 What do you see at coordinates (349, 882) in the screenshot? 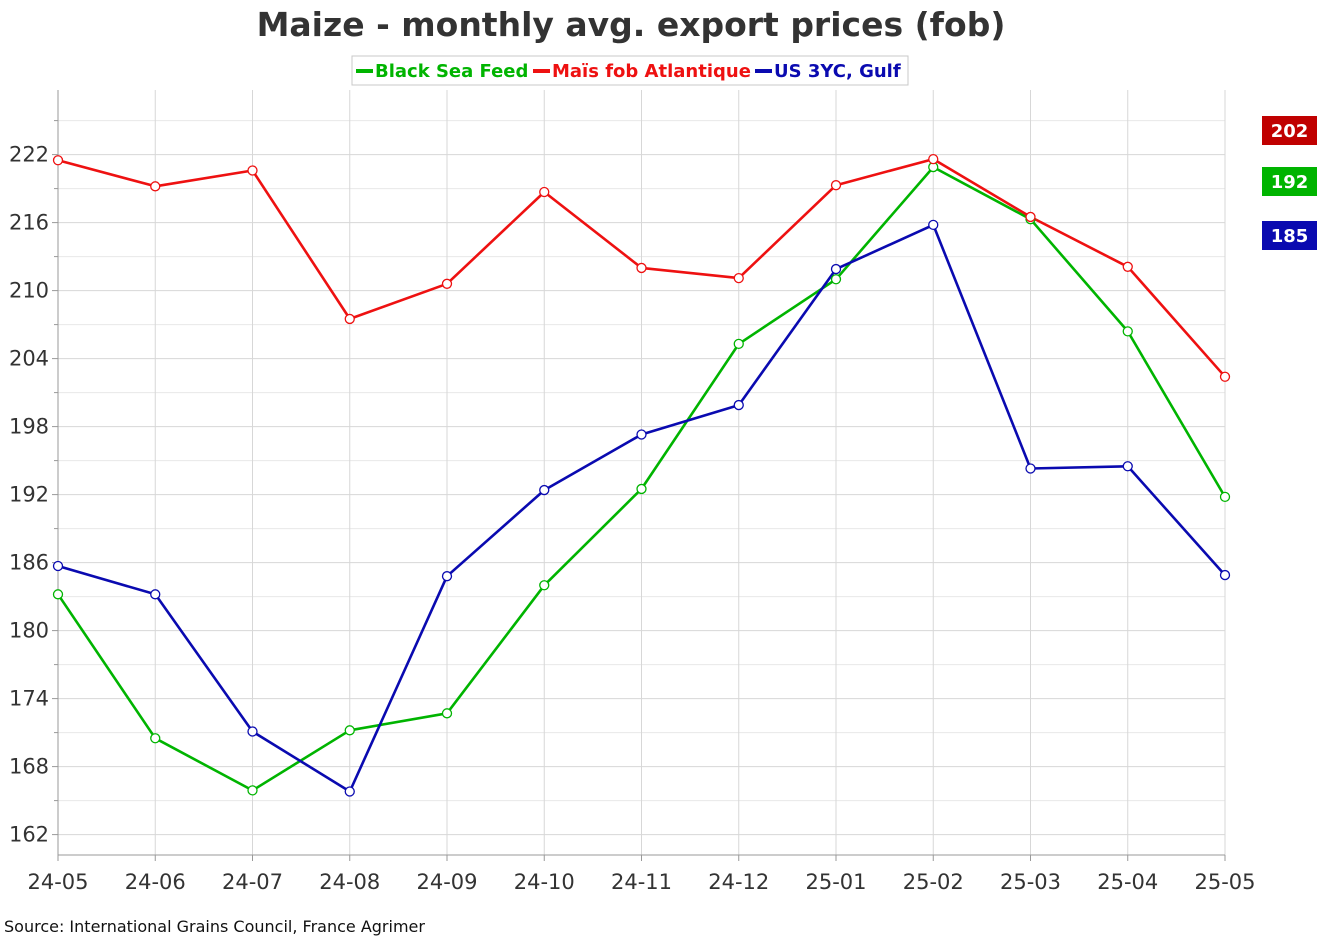
I see `x-tick-label: 24-08` at bounding box center [349, 882].